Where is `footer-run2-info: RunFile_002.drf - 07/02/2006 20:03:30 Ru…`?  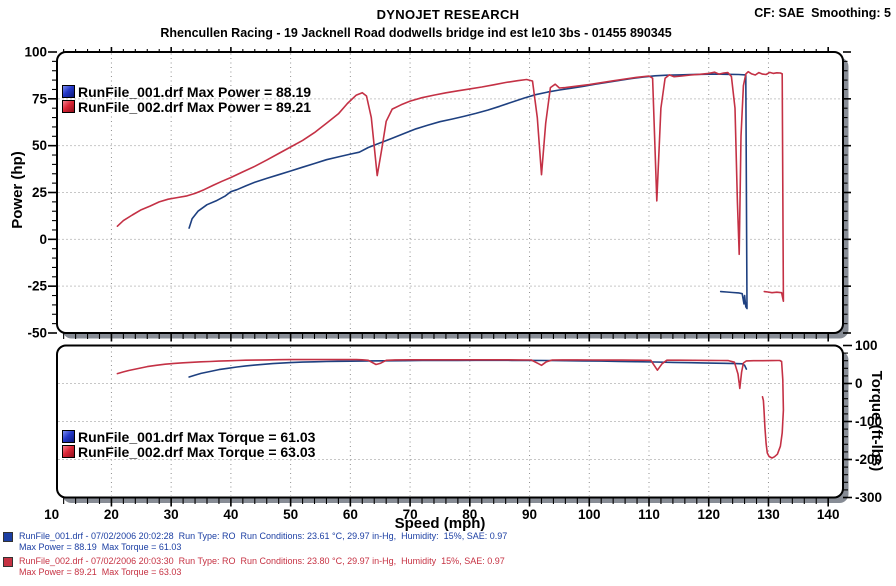 footer-run2-info: RunFile_002.drf - 07/02/2006 20:03:30 Ru… is located at coordinates (254, 566).